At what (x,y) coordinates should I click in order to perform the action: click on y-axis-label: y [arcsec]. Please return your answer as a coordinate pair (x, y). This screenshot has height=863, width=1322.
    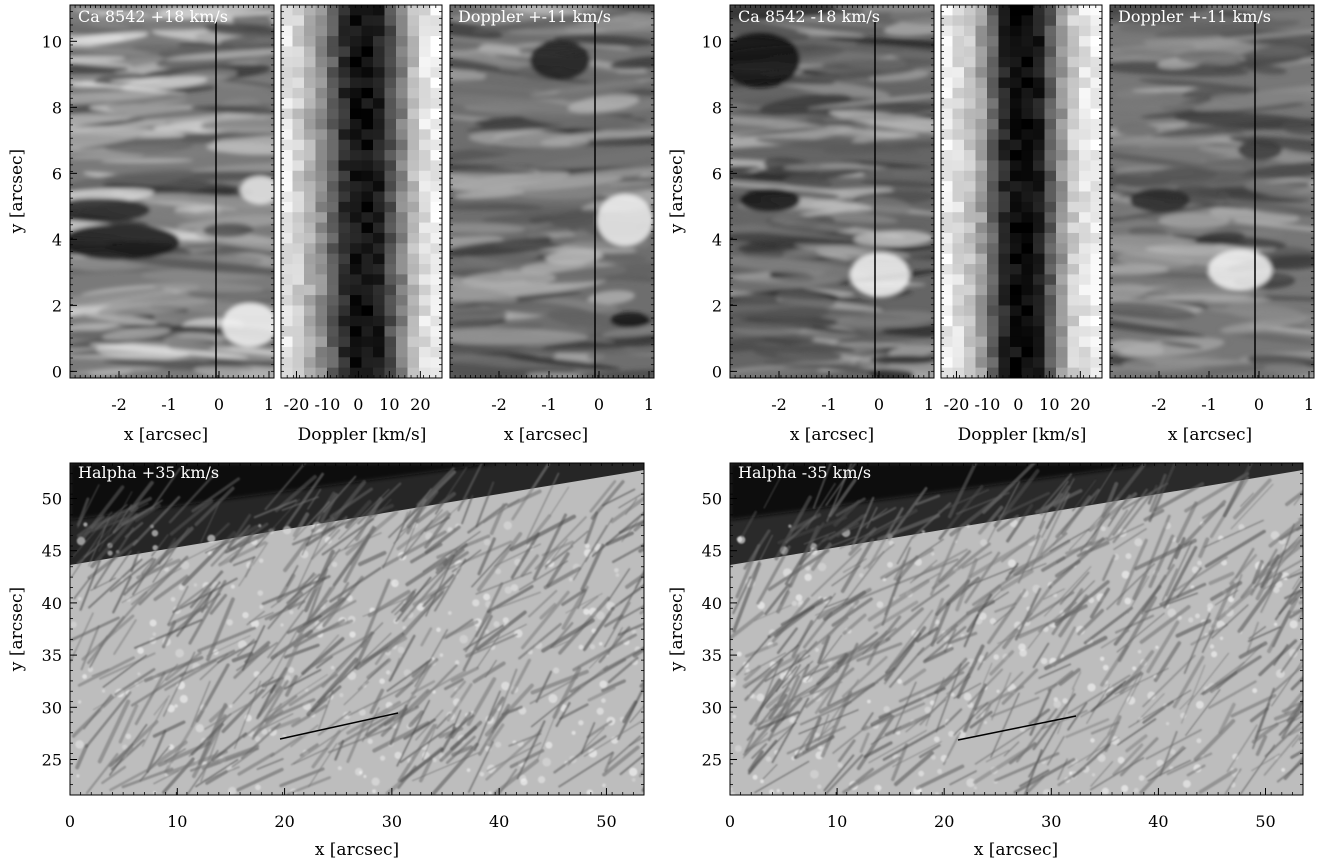
    Looking at the image, I should click on (17, 629).